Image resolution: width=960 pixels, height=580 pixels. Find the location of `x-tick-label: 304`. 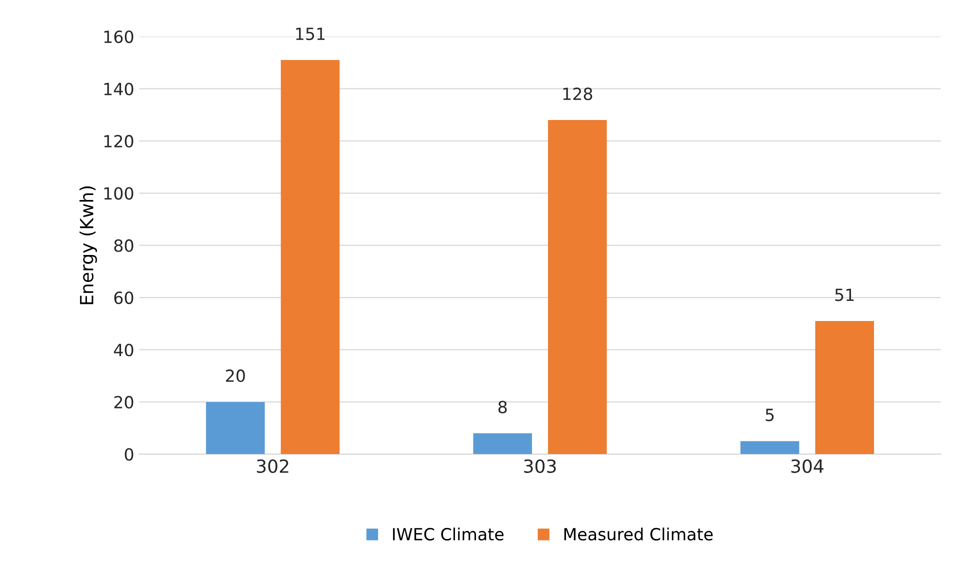

x-tick-label: 304 is located at coordinates (807, 466).